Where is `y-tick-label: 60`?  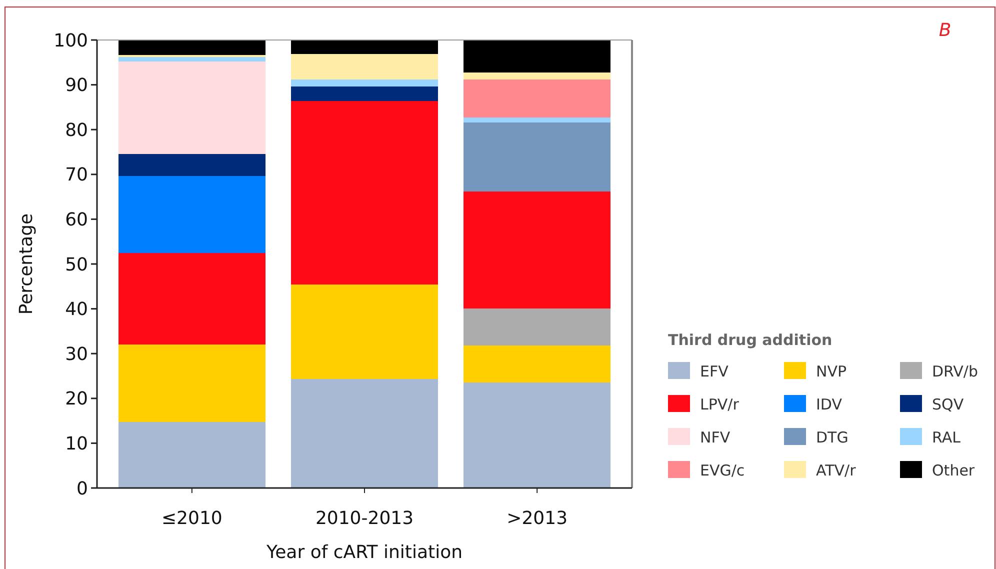 y-tick-label: 60 is located at coordinates (76, 220).